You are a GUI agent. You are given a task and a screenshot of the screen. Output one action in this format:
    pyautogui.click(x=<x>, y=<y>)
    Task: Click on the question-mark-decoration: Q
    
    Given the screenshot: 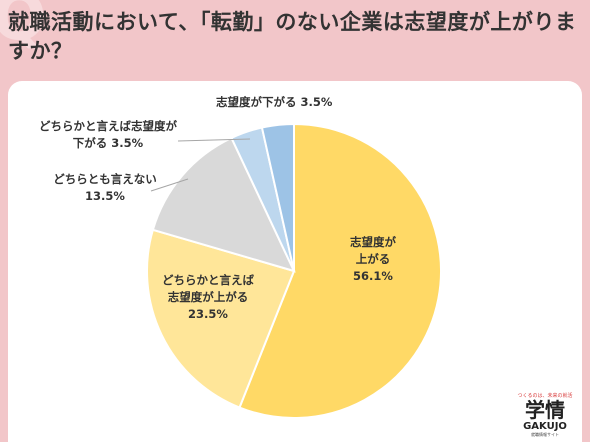 What is the action you would take?
    pyautogui.click(x=23, y=27)
    